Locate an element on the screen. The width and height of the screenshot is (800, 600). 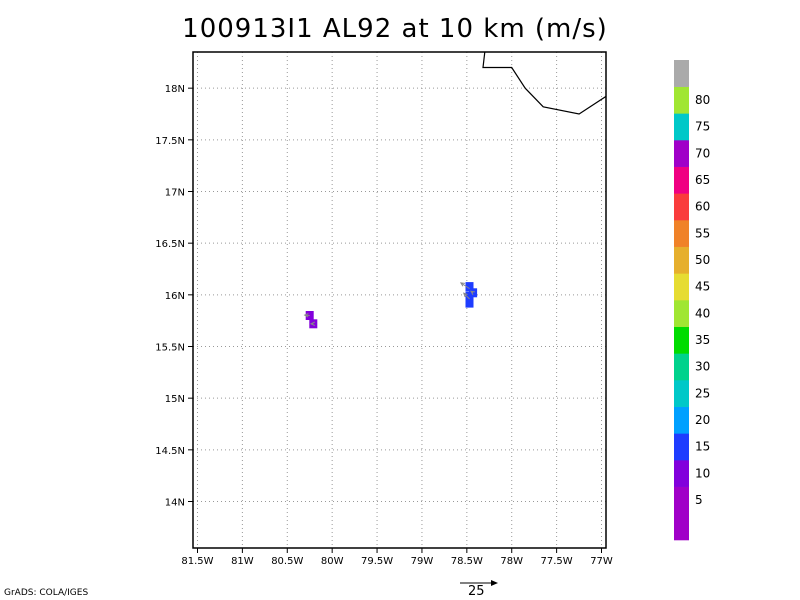
x-tick-label: 78.5W is located at coordinates (467, 561).